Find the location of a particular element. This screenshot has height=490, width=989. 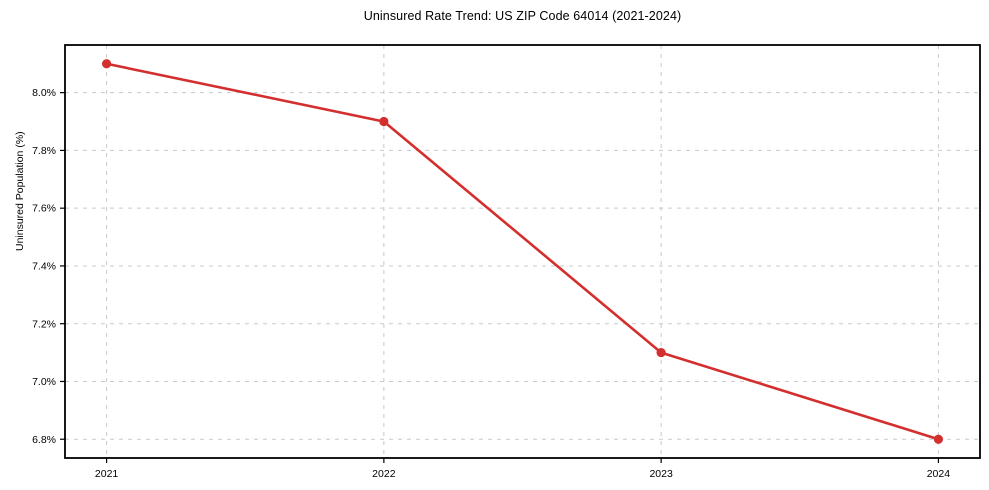

x-tick-label: 2021 is located at coordinates (107, 474).